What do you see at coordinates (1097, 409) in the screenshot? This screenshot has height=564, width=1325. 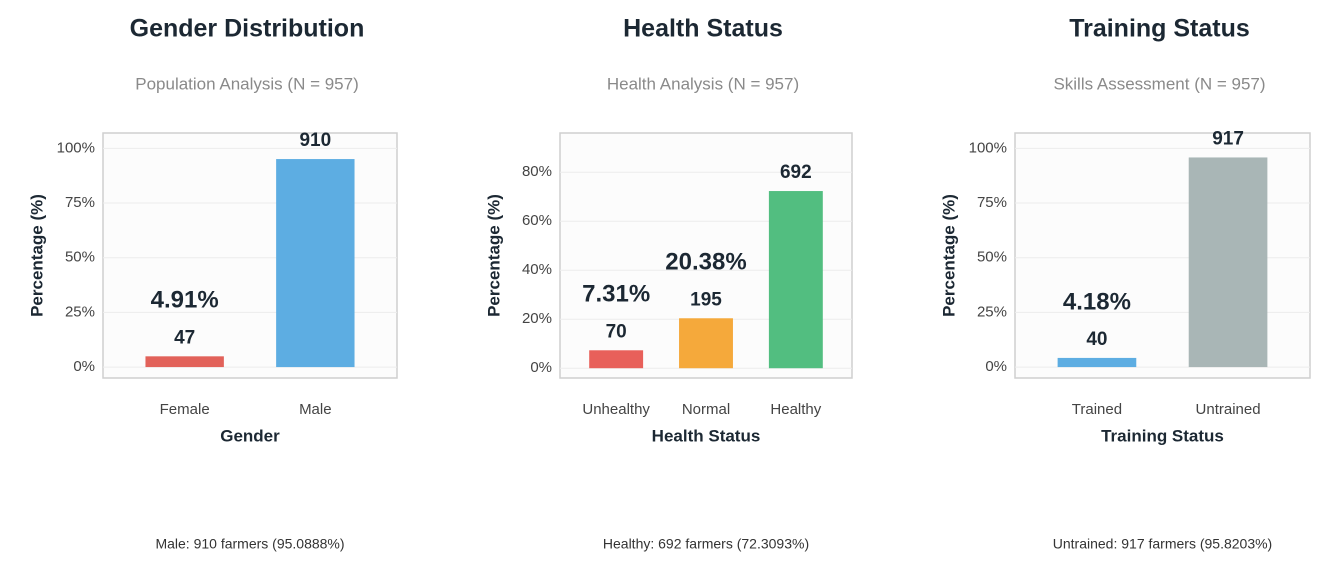 I see `x-tick-label: Trained` at bounding box center [1097, 409].